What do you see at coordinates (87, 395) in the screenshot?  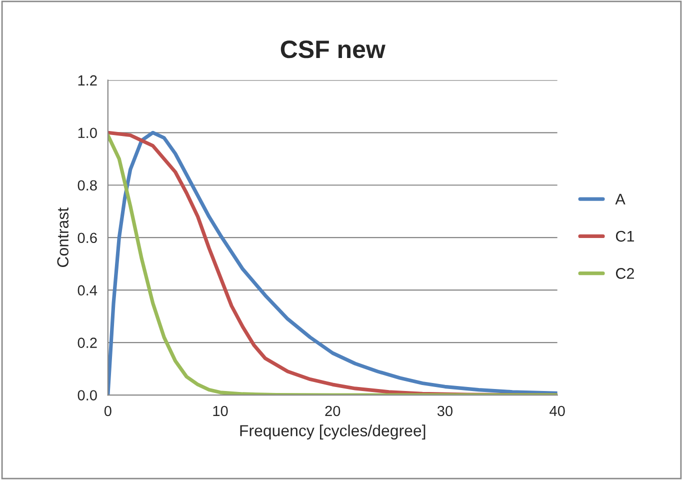 I see `y-tick-label: 0.0` at bounding box center [87, 395].